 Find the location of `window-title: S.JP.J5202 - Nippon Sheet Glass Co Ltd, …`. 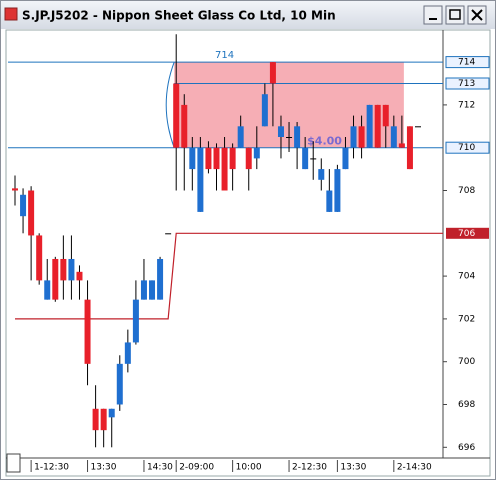

window-title: S.JP.J5202 - Nippon Sheet Glass Co Ltd, … is located at coordinates (179, 16).